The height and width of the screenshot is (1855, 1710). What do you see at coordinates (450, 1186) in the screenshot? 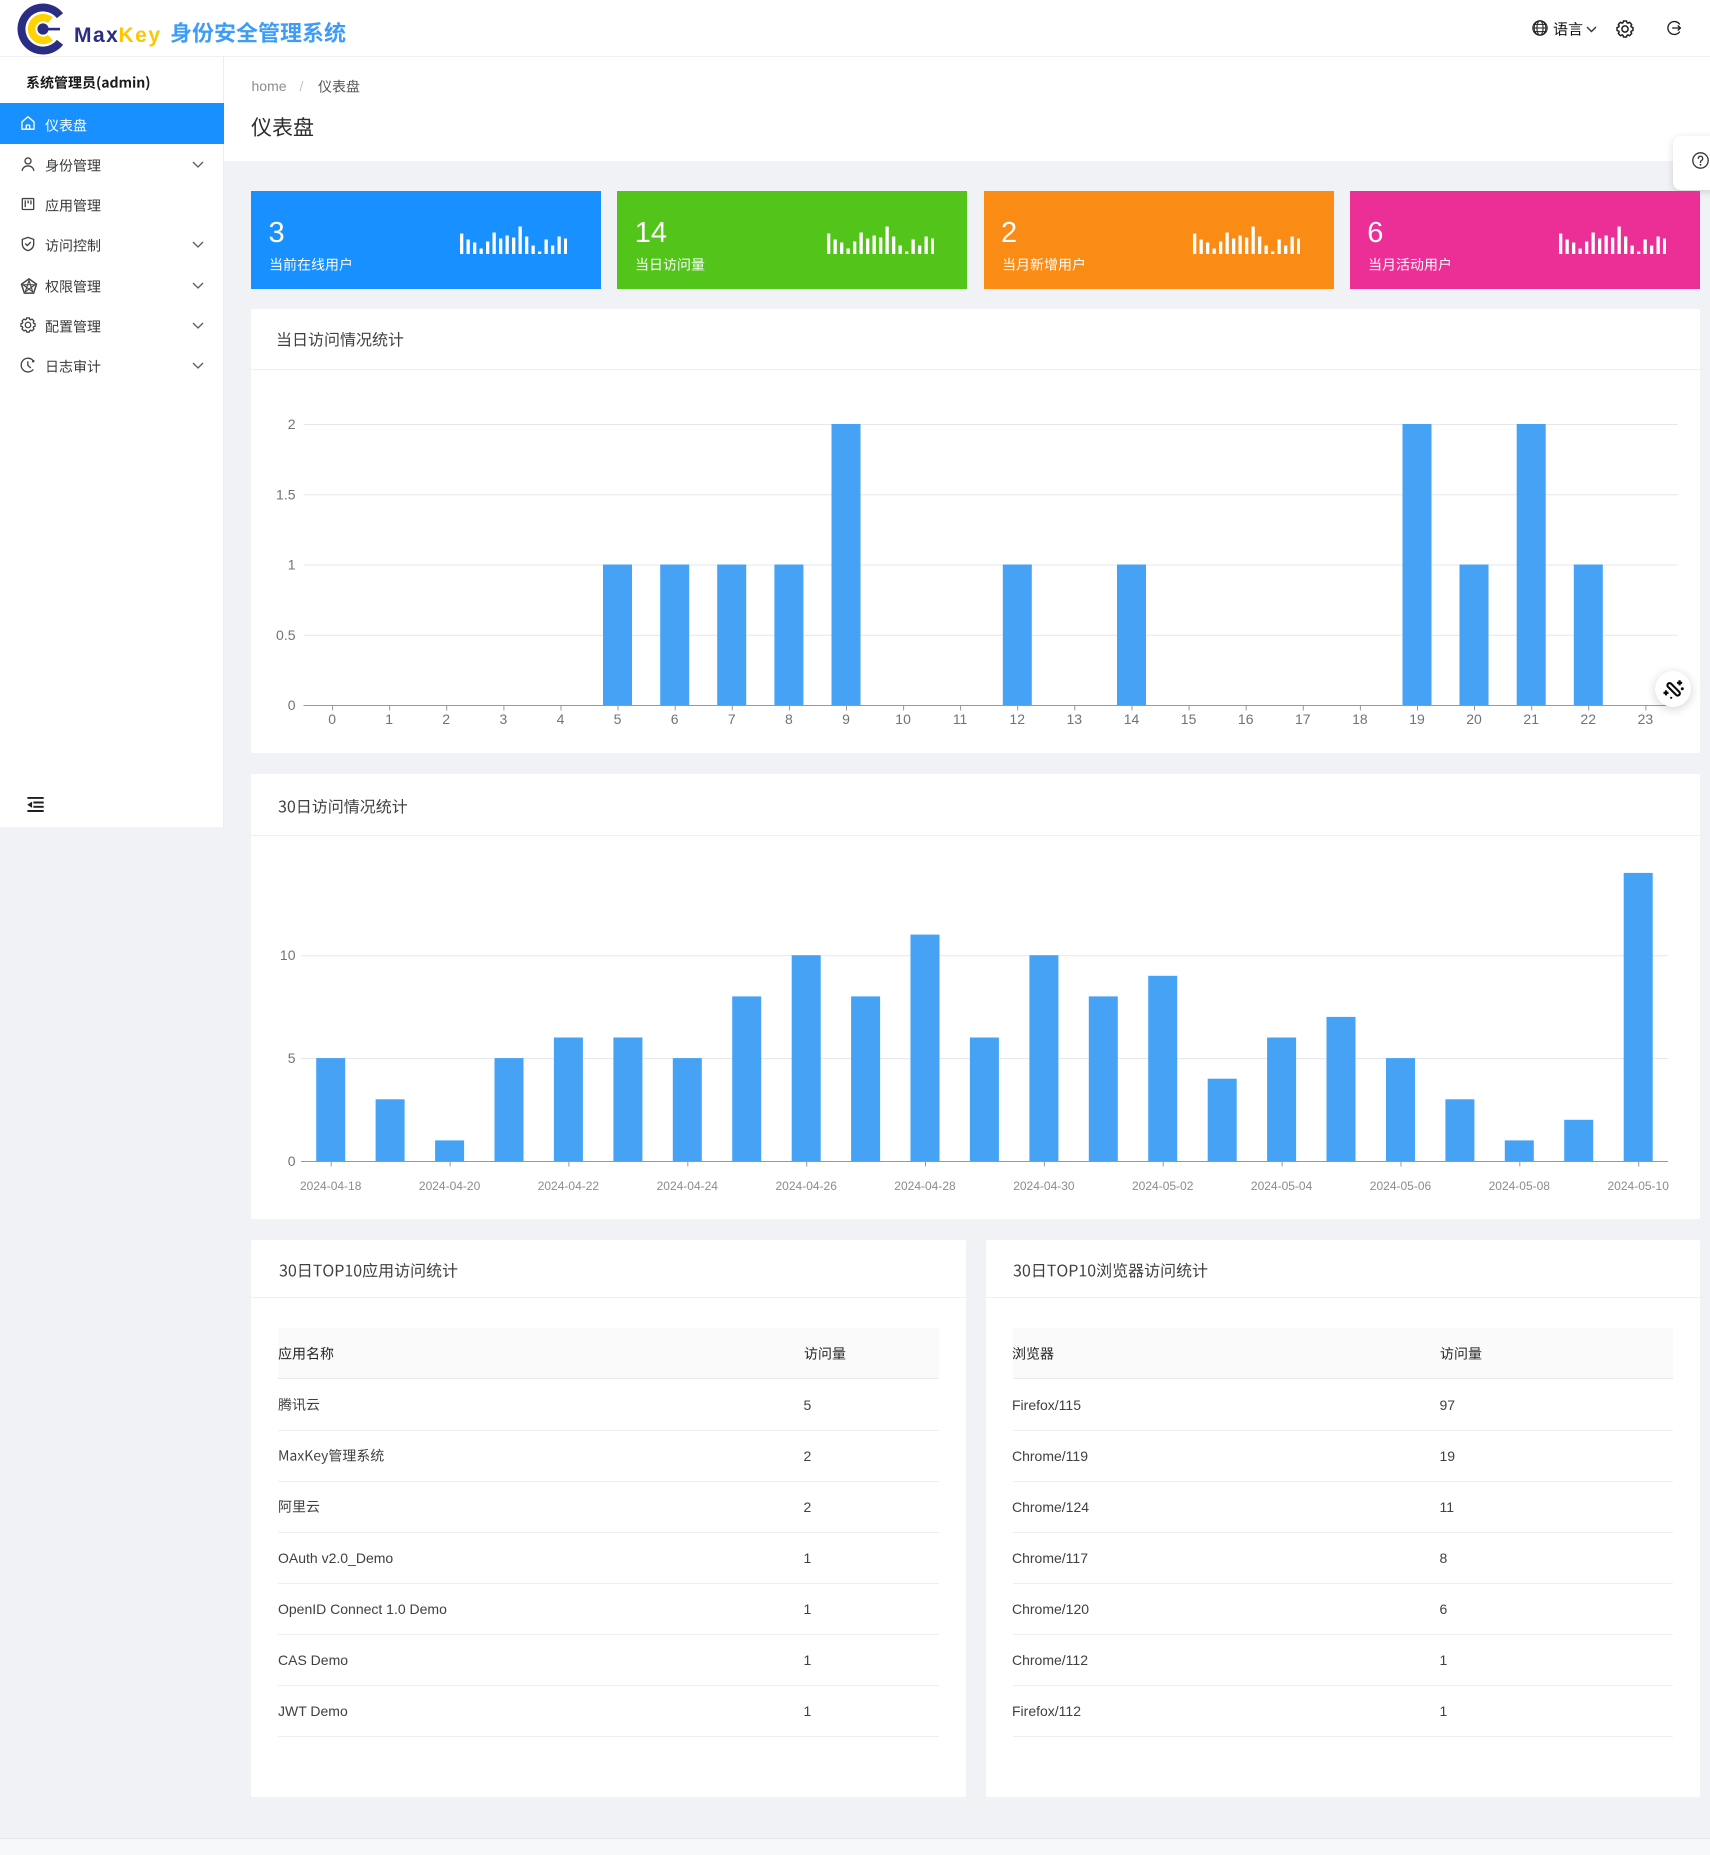
I see `svg-text: 2024-04-20` at bounding box center [450, 1186].